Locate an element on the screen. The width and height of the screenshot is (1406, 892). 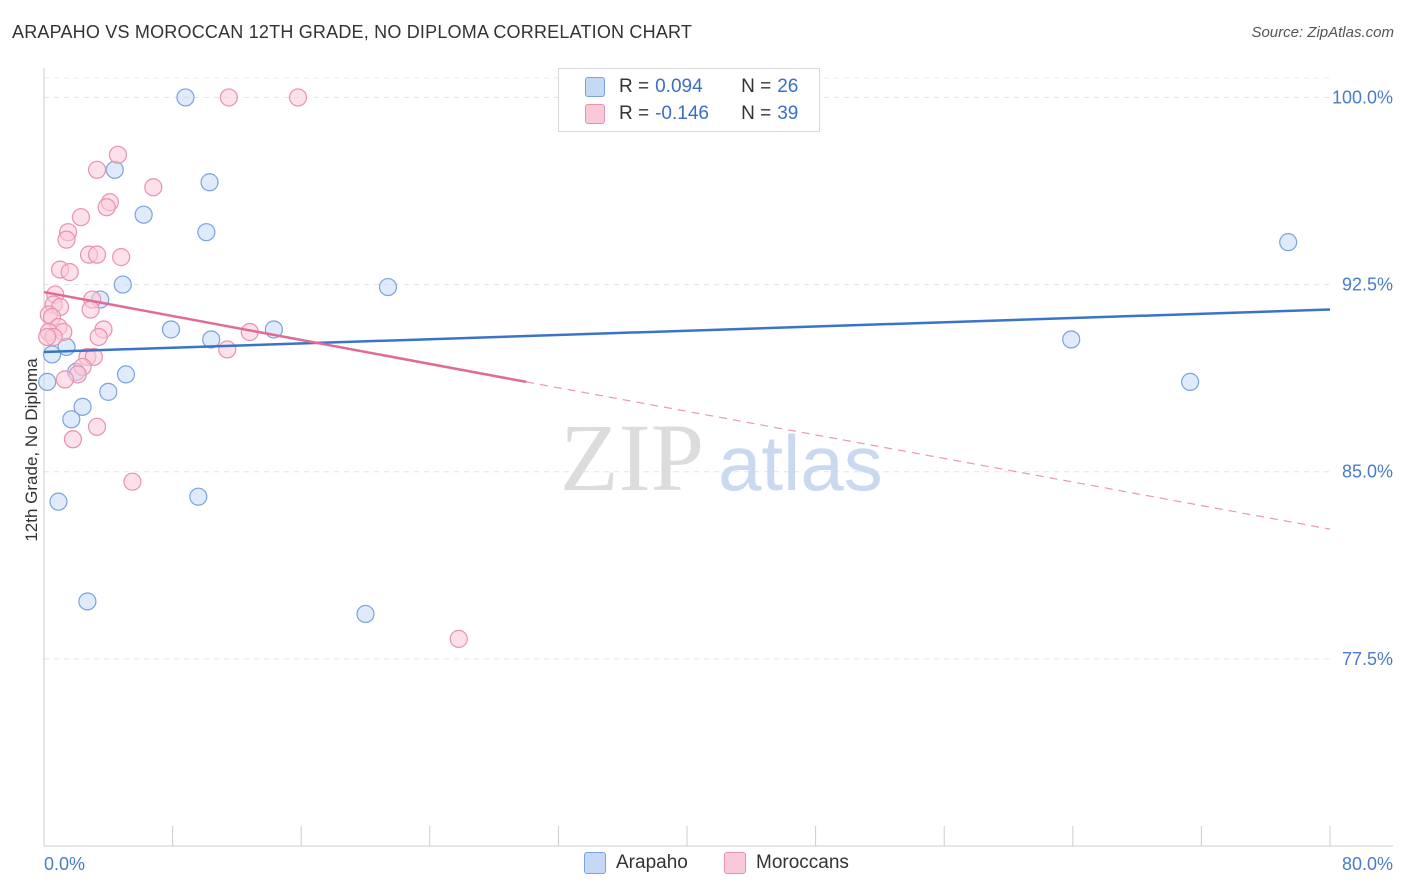
legend-swatch-moroccans is located at coordinates (595, 114).